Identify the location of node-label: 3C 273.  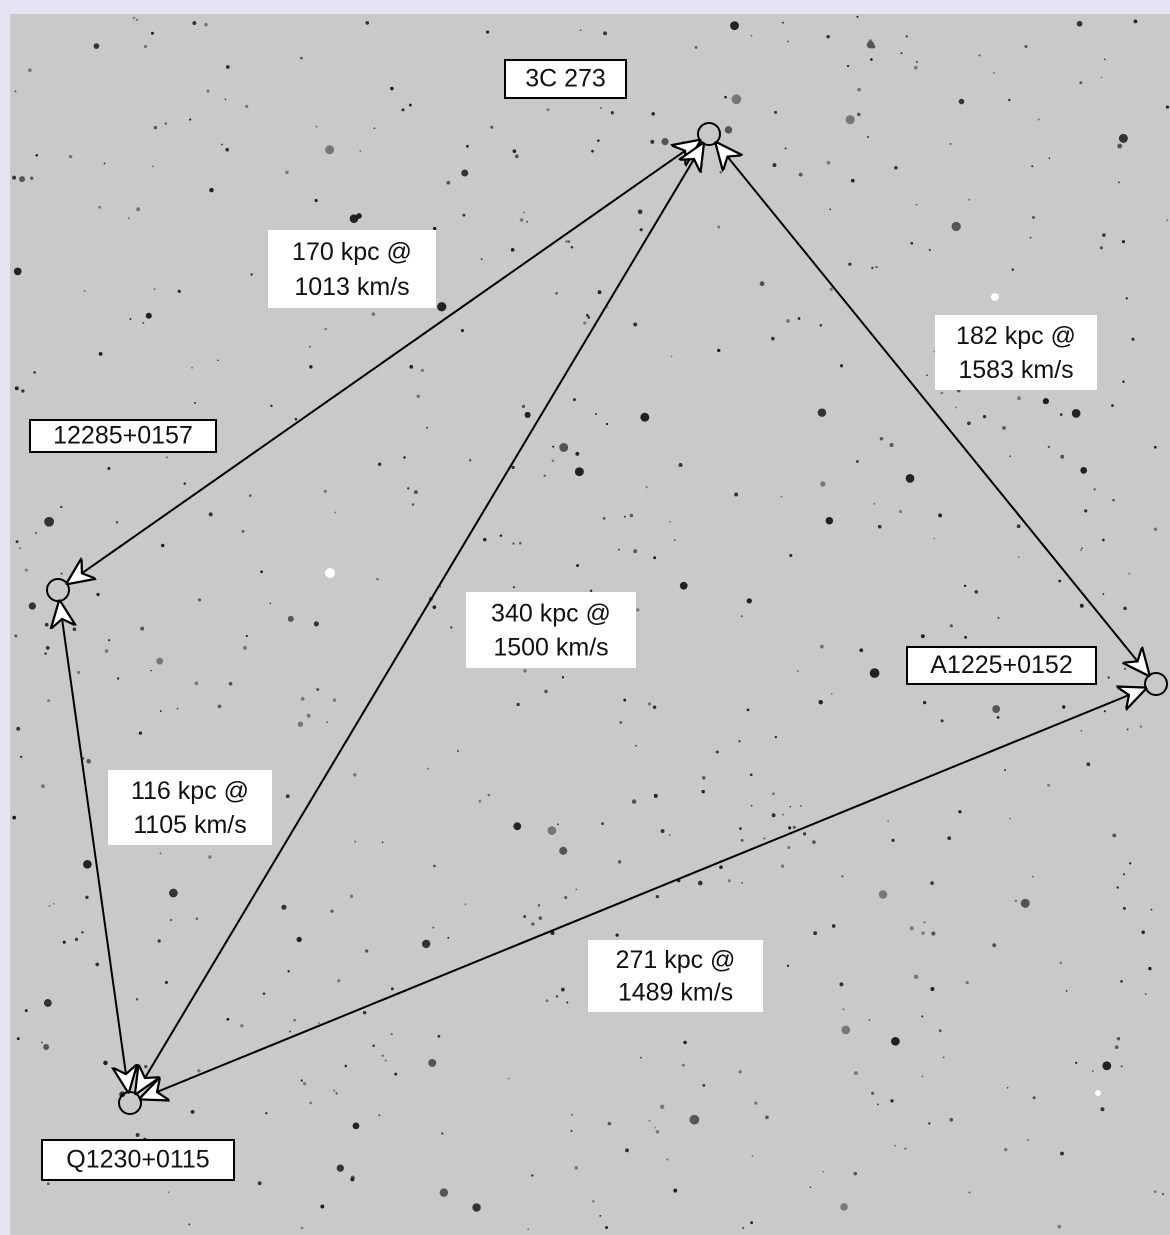
(565, 79).